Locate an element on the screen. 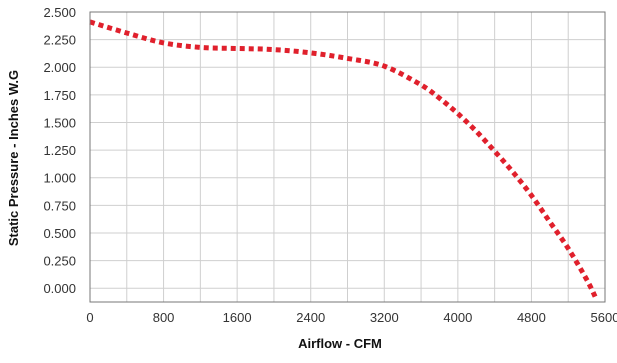 The image size is (617, 363). y-tick-label: 2.500 is located at coordinates (59, 12).